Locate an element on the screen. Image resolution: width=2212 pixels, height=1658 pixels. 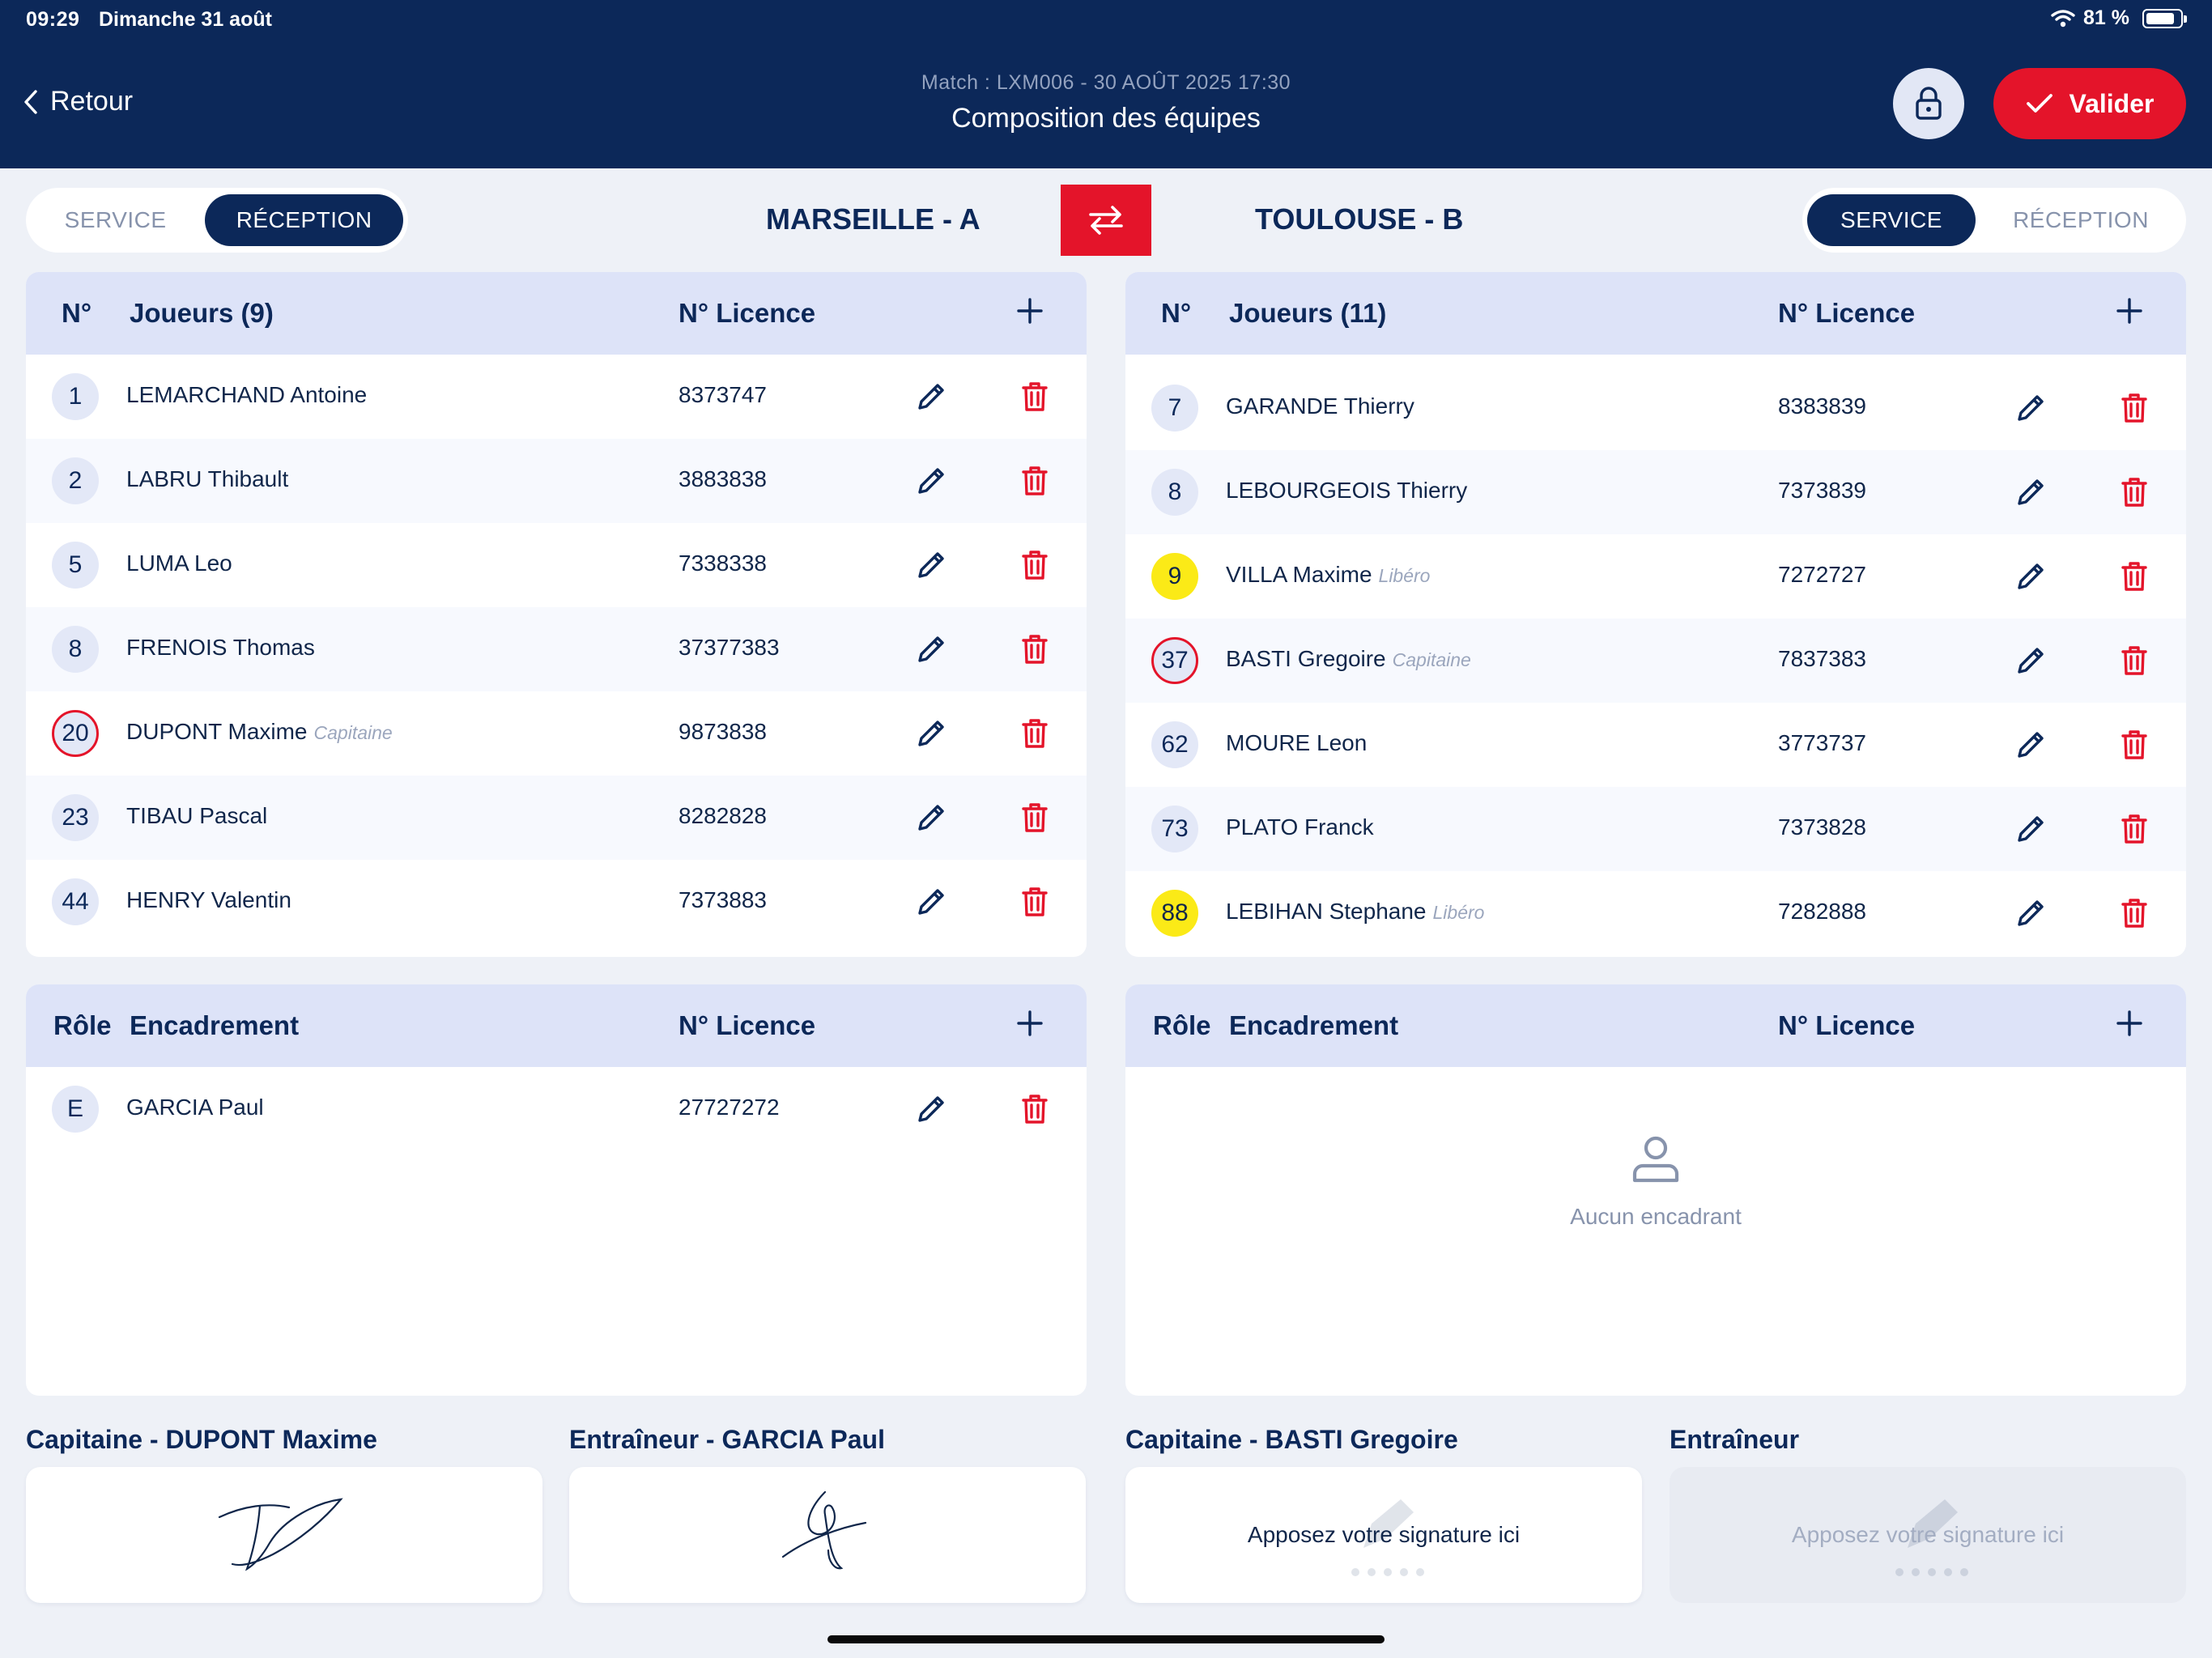
team-b-reception-option: RÉCEPTION is located at coordinates (2081, 219).